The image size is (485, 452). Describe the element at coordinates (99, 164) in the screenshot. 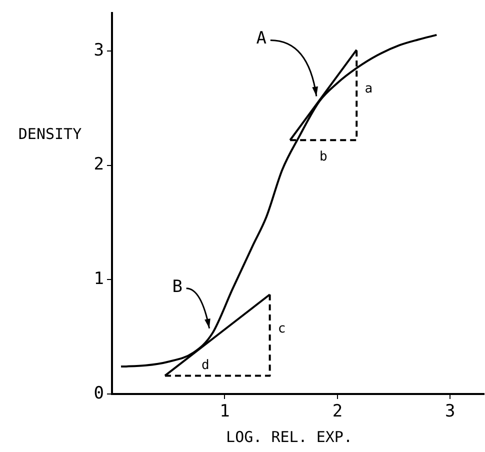

I see `y-tick-label: 2` at that location.